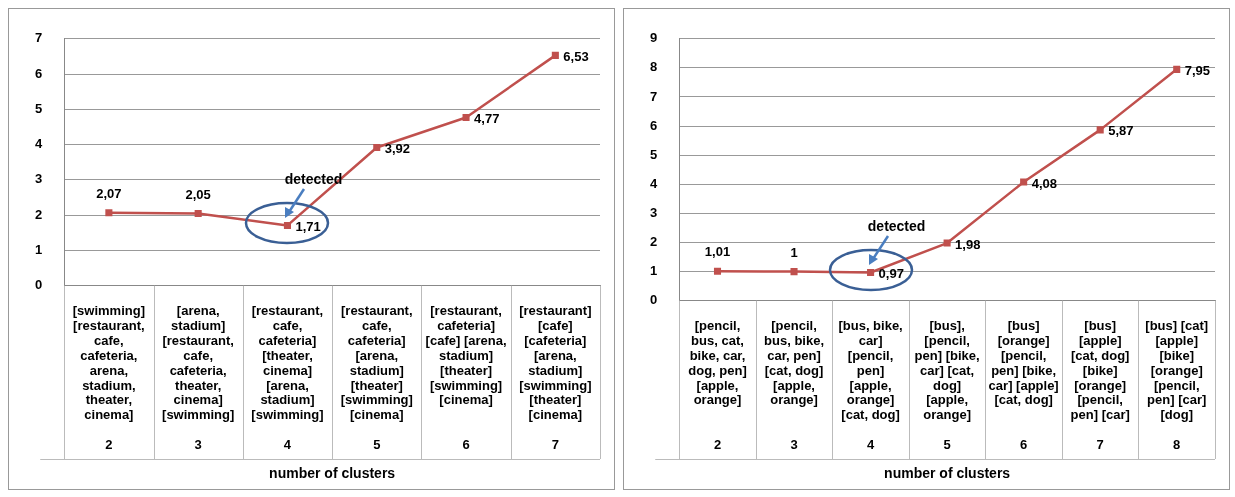 Image resolution: width=1235 pixels, height=497 pixels. Describe the element at coordinates (108, 377) in the screenshot. I see `category-label: [swimming] [restaurant, cafe, cafeteria, arena, stadium, theater, cinema] 2` at that location.